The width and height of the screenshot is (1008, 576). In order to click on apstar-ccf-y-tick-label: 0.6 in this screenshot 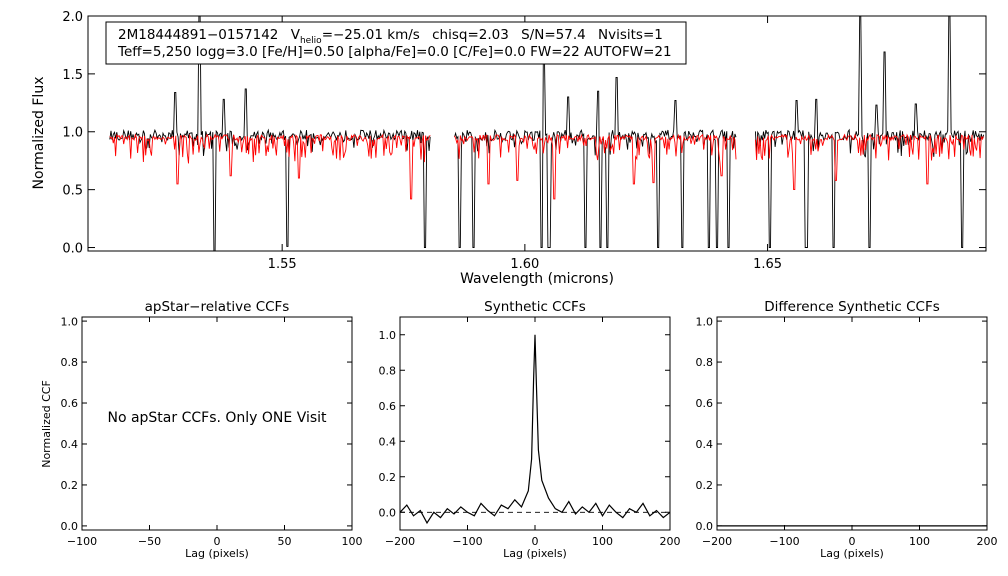, I will do `click(70, 403)`.